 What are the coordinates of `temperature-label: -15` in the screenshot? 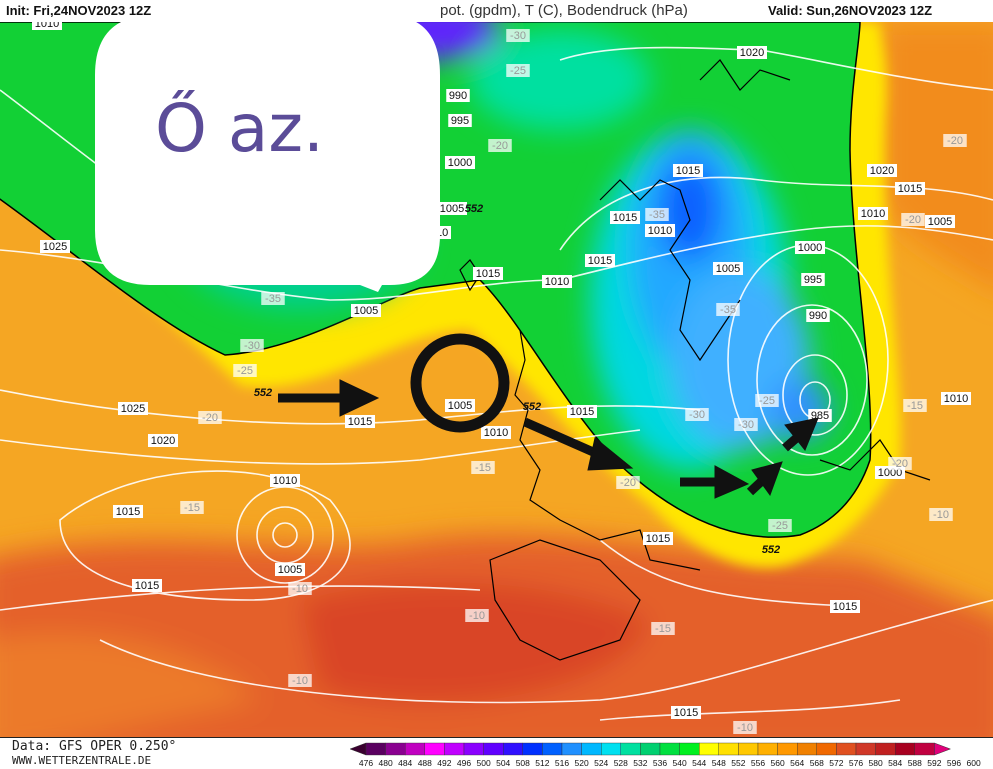 It's located at (915, 406).